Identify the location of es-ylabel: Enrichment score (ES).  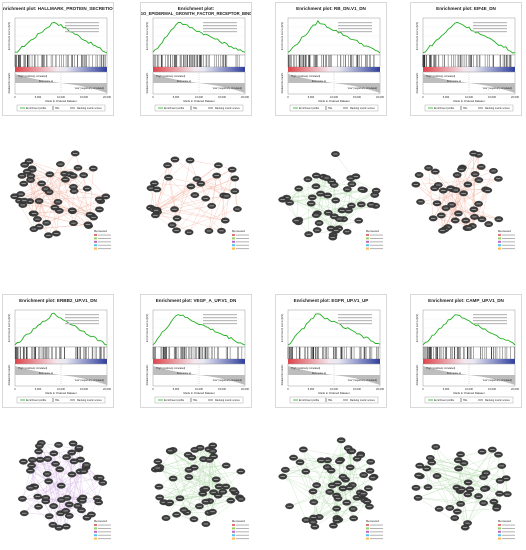
(9, 328).